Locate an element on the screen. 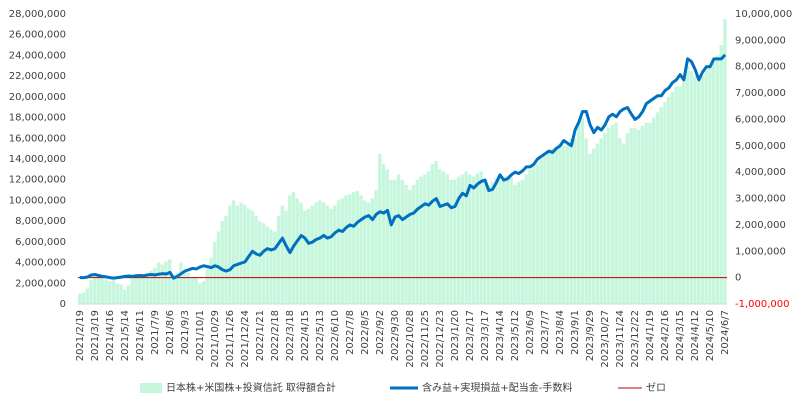 The image size is (803, 410). legend-label: 日本株+米国株+投資信託 取得額合計 is located at coordinates (251, 387).